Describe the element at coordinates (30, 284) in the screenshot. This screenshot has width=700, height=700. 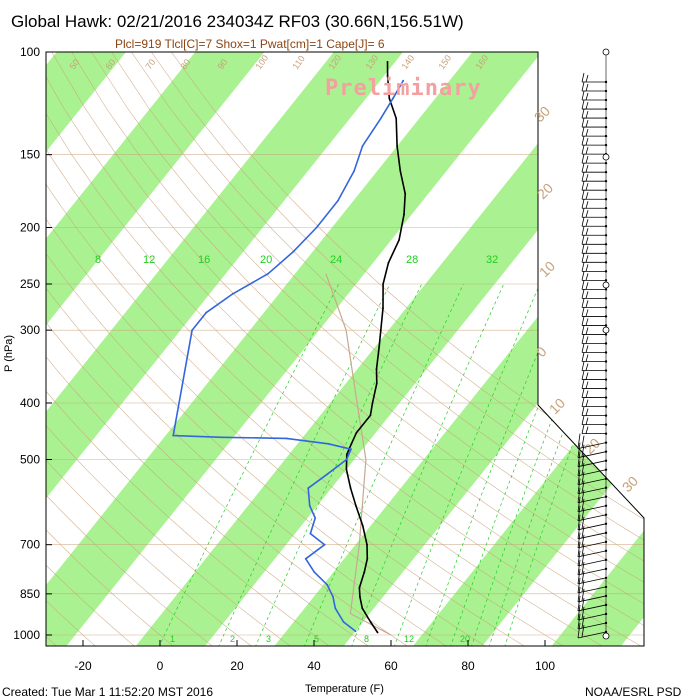
I see `y-tick-label: 250` at that location.